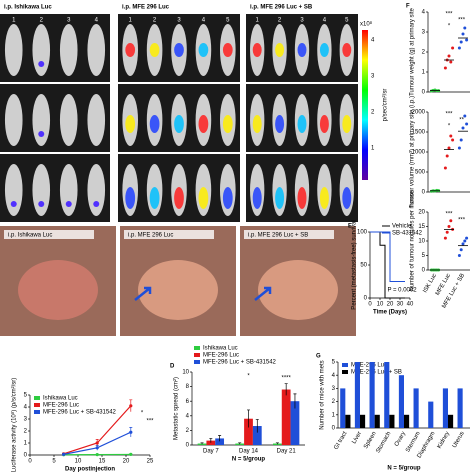 This screenshot has height=474, width=474. What do you see at coordinates (188, 402) in the screenshot?
I see `y-tick-label: 6` at bounding box center [188, 402].